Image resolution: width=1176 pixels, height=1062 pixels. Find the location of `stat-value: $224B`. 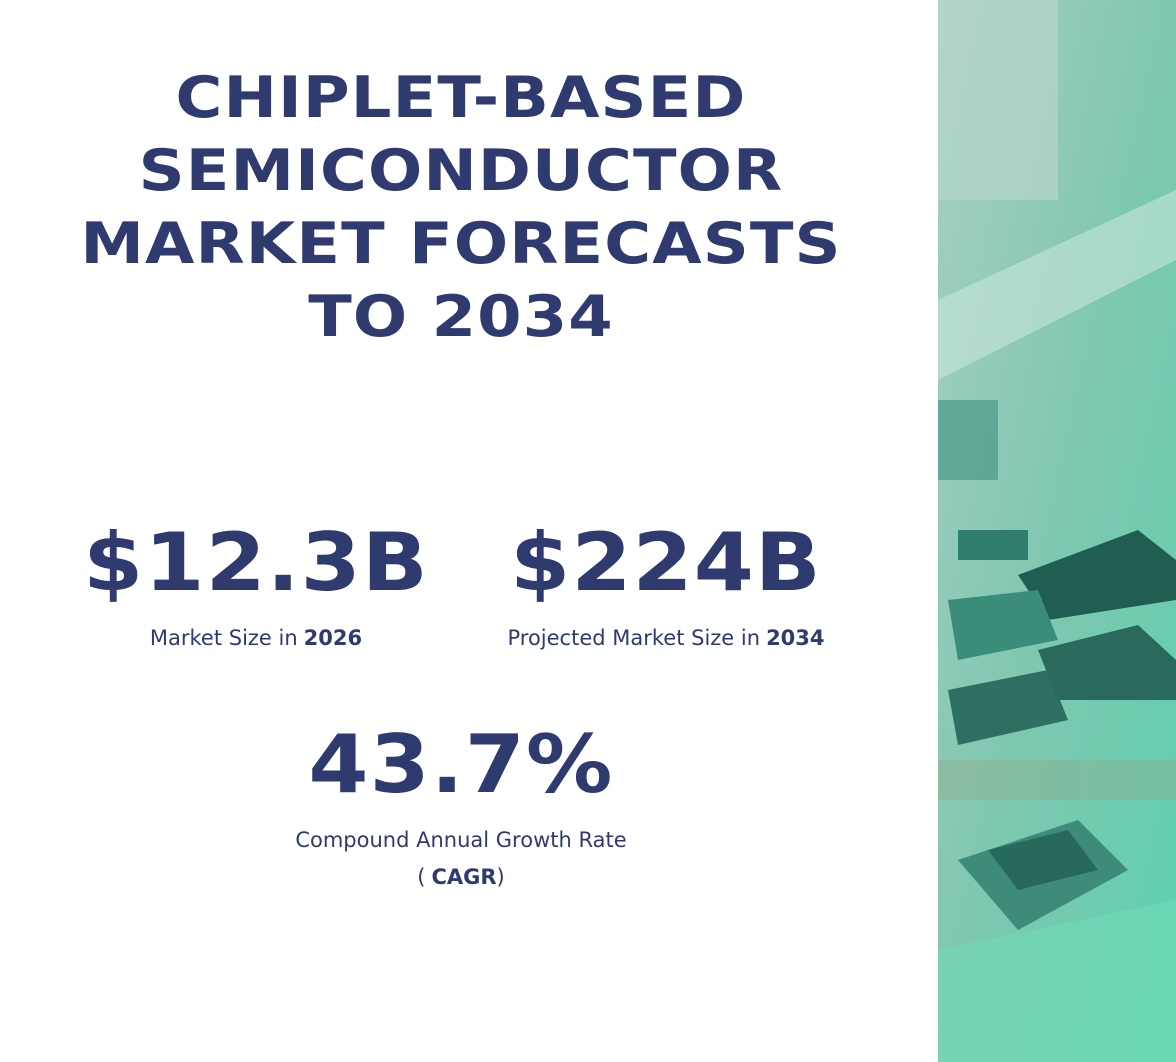

stat-value: $224B is located at coordinates (666, 562).